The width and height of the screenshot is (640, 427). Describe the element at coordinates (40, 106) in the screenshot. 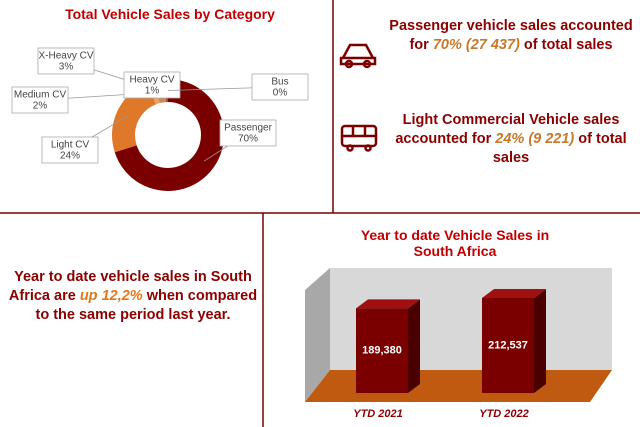

I see `slice-label: 2%` at that location.